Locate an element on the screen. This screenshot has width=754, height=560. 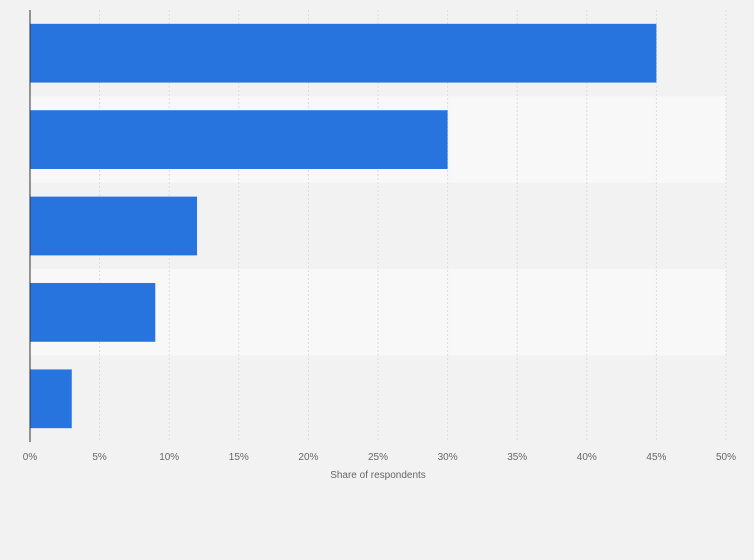
x-tick-label: 5% is located at coordinates (99, 457).